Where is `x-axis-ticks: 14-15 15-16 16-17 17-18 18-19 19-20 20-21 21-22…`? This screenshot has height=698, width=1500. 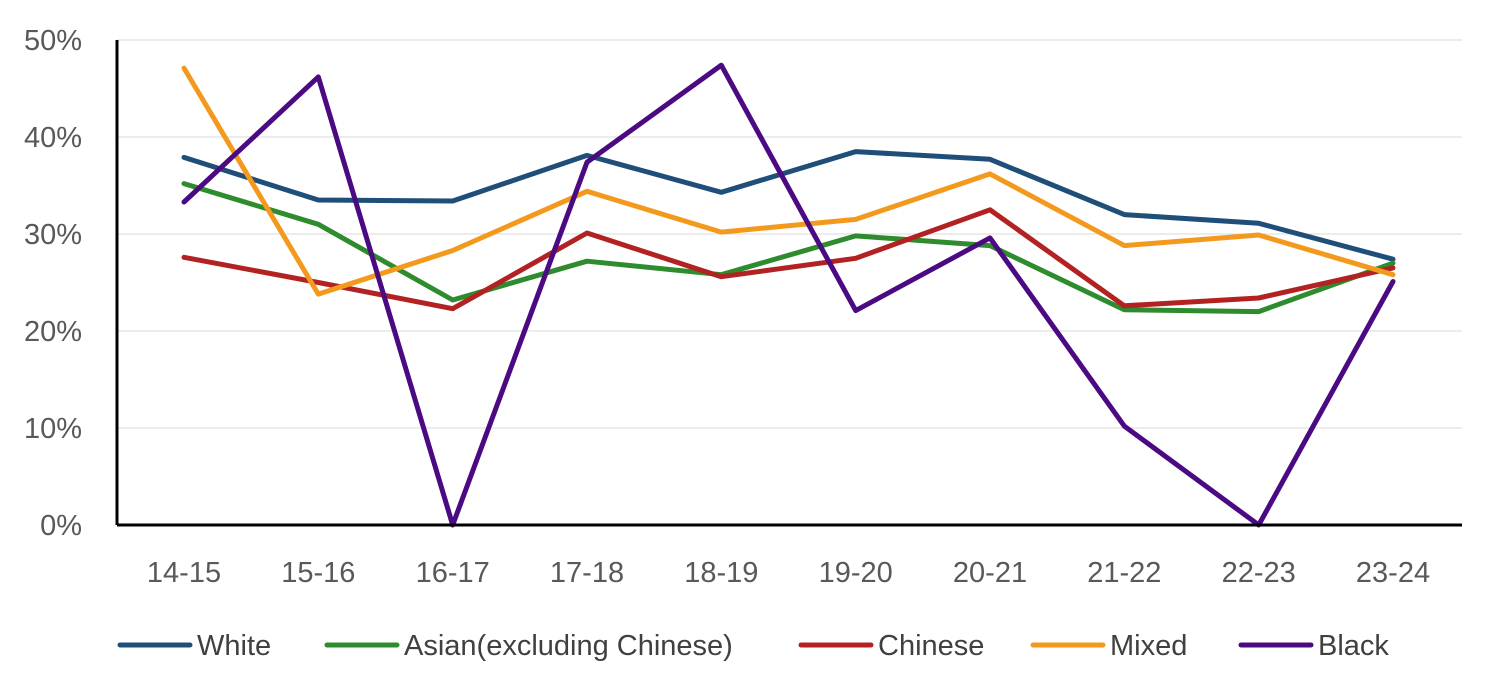
x-axis-ticks: 14-15 15-16 16-17 17-18 18-19 19-20 20-21 21-22… is located at coordinates (788, 573).